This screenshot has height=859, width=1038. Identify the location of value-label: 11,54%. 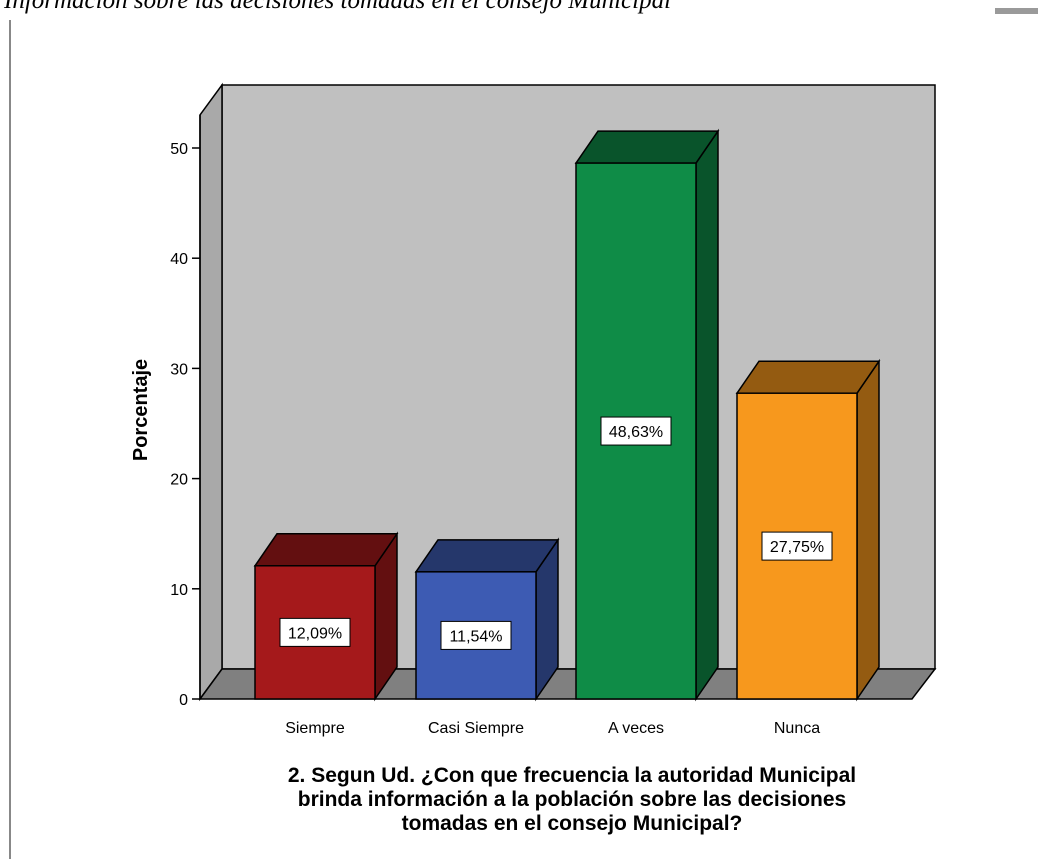
(475, 636).